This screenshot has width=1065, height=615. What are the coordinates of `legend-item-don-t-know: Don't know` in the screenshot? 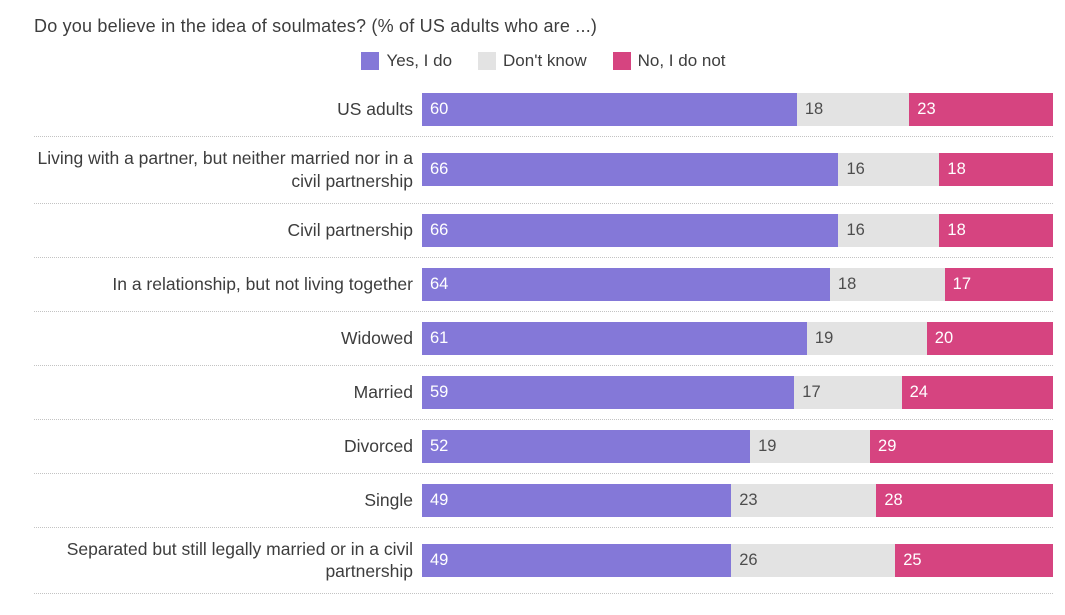 It's located at (532, 61).